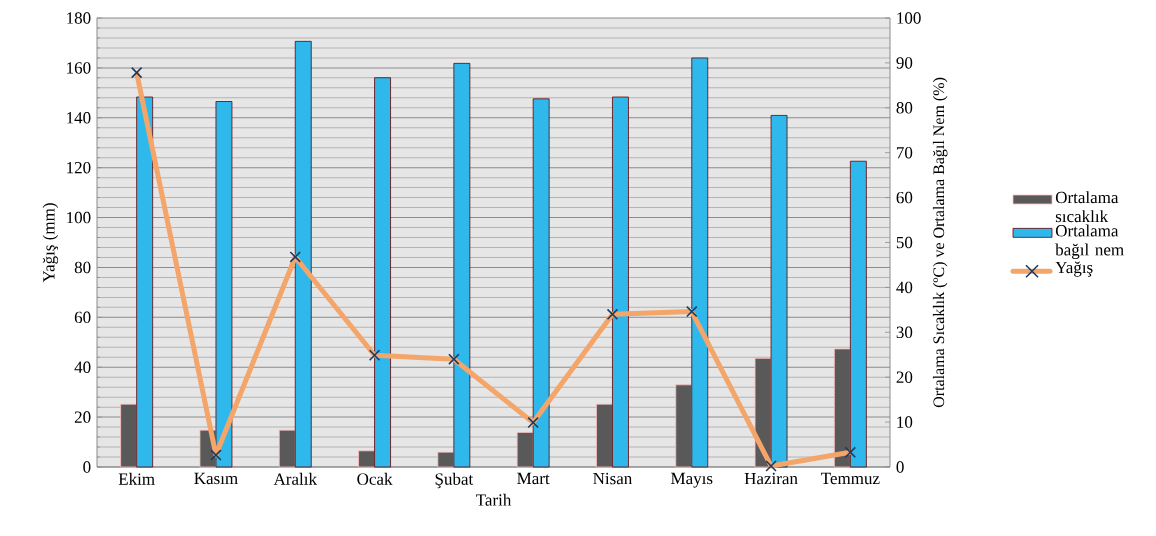 The width and height of the screenshot is (1156, 536). I want to click on y-axis-title: Yağış (mm), so click(50, 243).